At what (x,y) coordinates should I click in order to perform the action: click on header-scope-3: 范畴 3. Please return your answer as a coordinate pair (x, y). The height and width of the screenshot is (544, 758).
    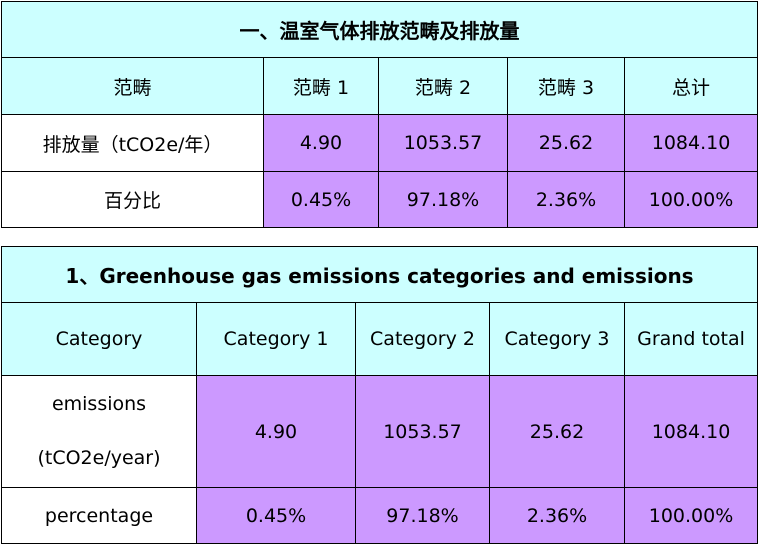
    Looking at the image, I should click on (566, 86).